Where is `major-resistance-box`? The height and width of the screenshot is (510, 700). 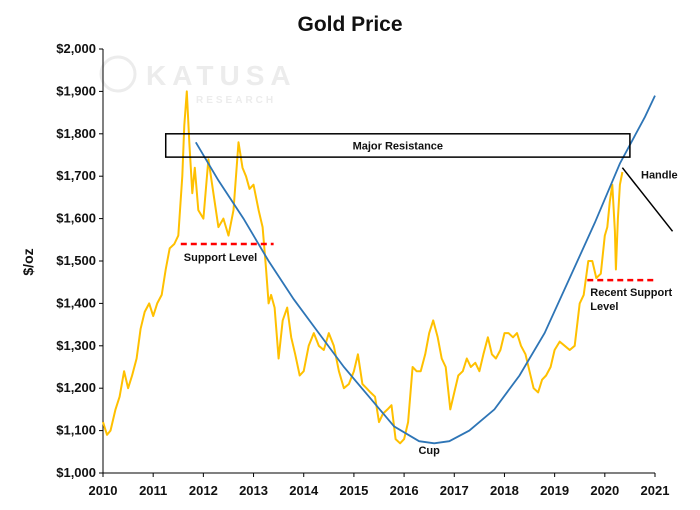
major-resistance-box is located at coordinates (397, 145).